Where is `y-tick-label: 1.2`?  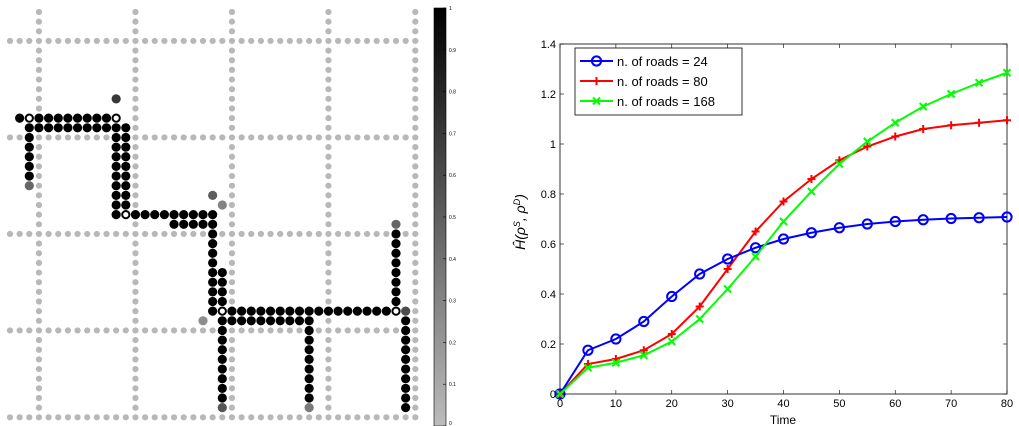 y-tick-label: 1.2 is located at coordinates (548, 95).